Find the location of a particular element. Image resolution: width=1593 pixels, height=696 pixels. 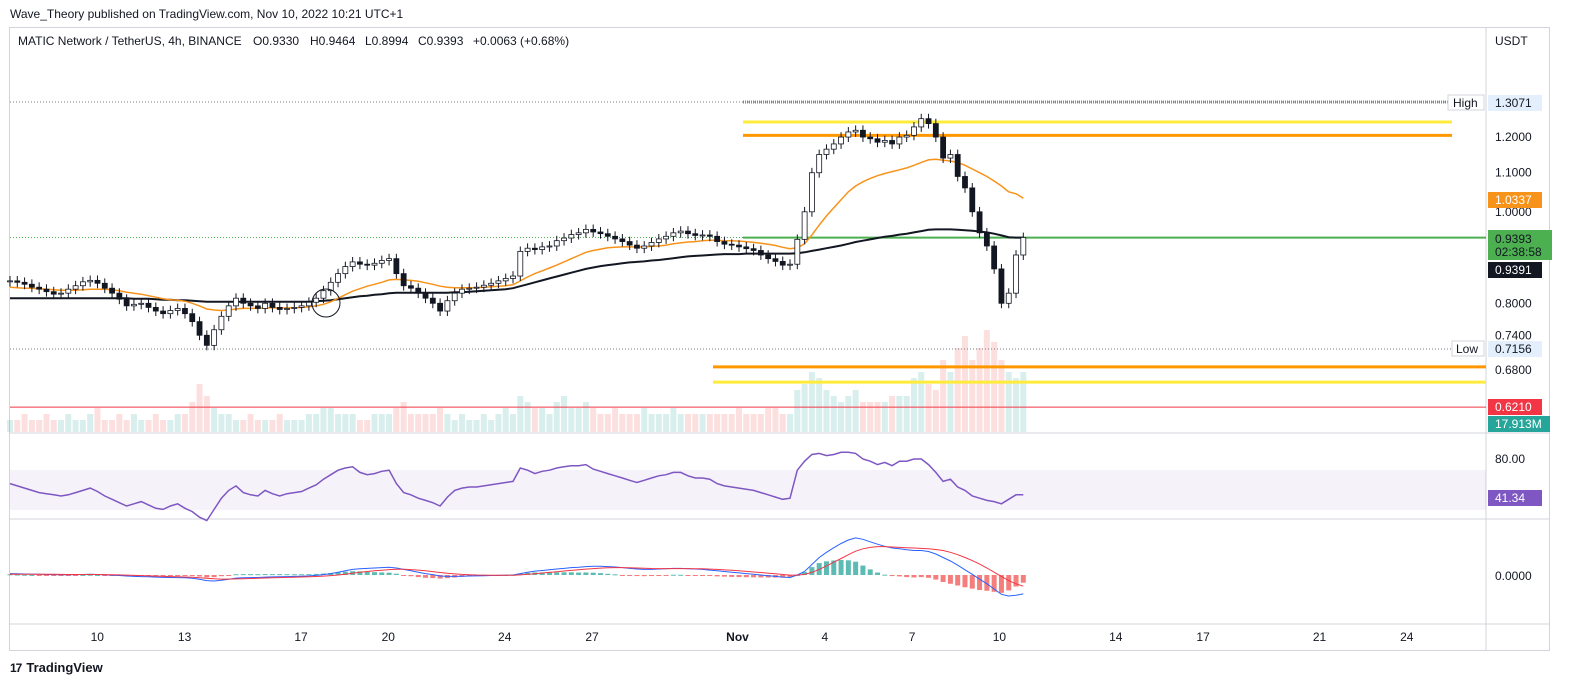

x-tick-label: 24 is located at coordinates (1407, 637).